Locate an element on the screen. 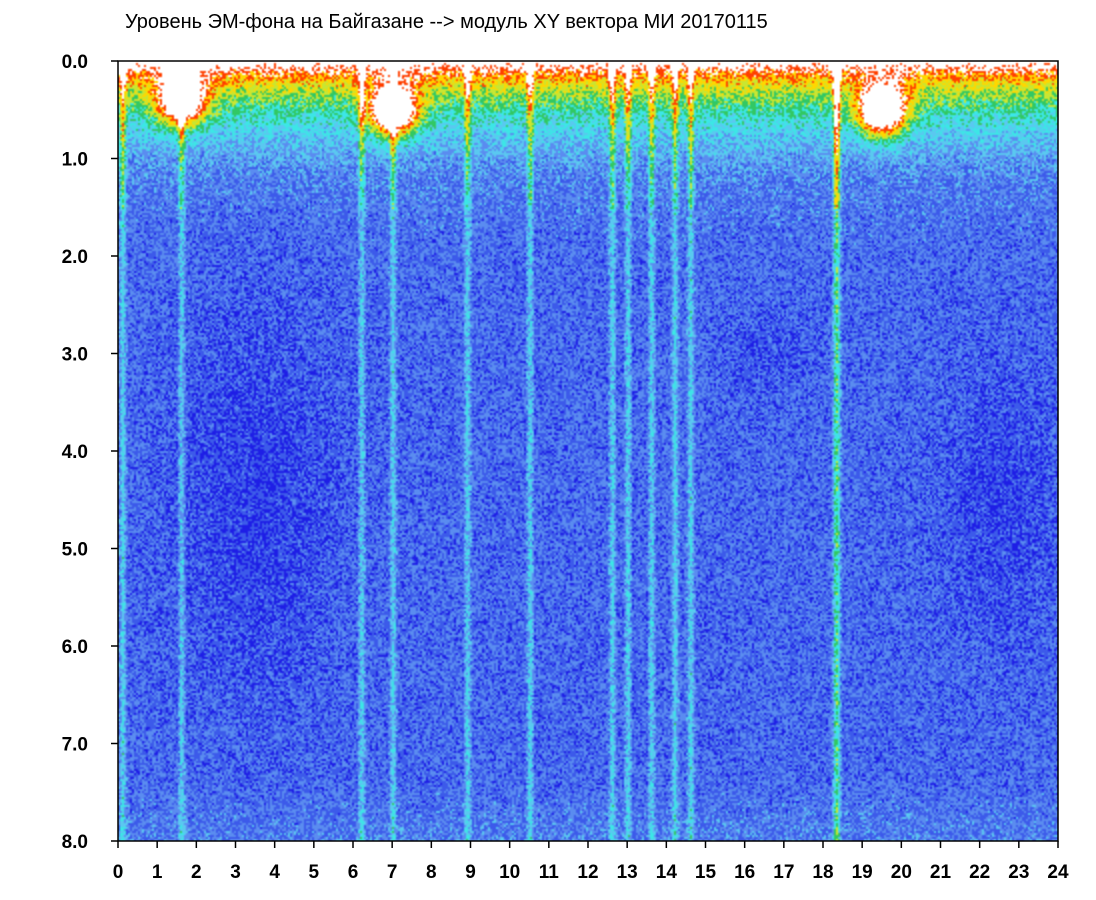  y-tick-label: 0.0 is located at coordinates (75, 62).